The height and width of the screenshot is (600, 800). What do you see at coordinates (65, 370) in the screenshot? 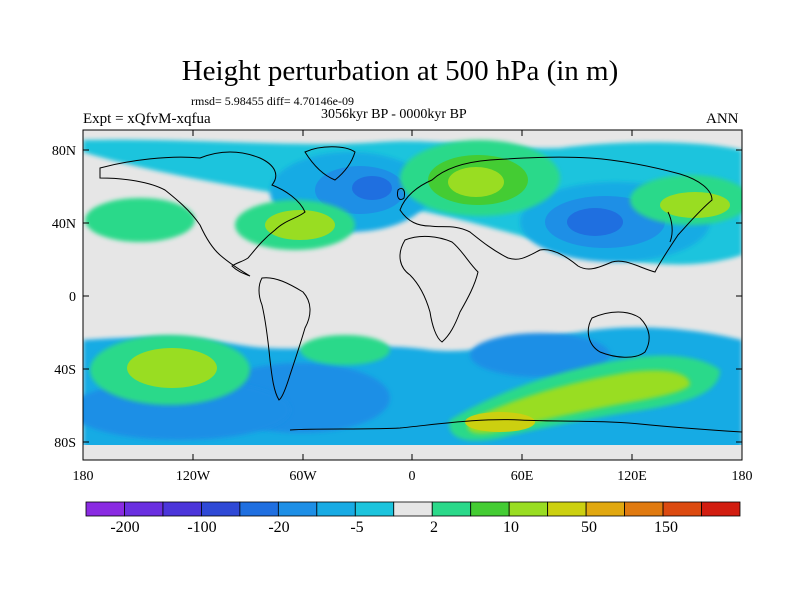
I see `y-tick-label: 40S` at bounding box center [65, 370].